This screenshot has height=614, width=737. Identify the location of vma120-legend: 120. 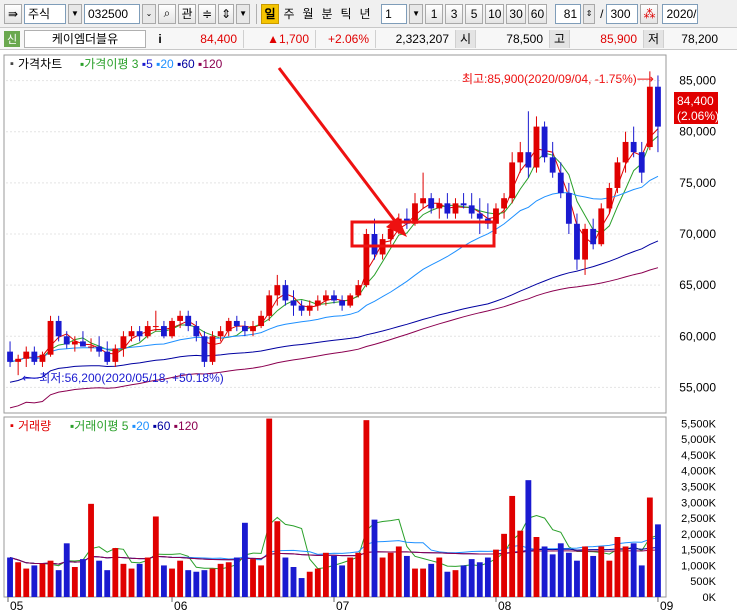
(188, 426).